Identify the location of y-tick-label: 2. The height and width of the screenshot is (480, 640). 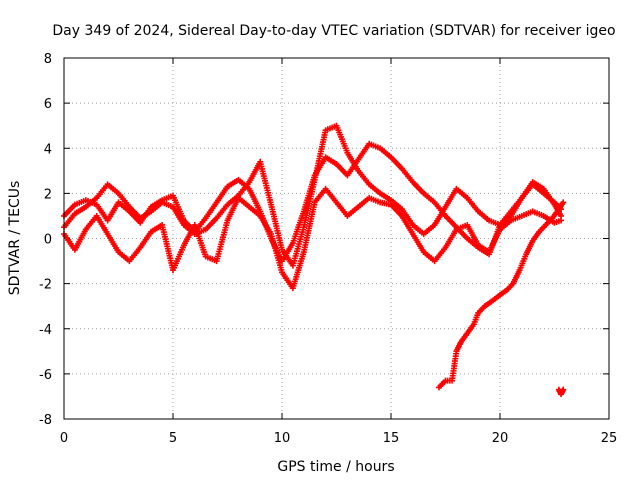
(48, 194).